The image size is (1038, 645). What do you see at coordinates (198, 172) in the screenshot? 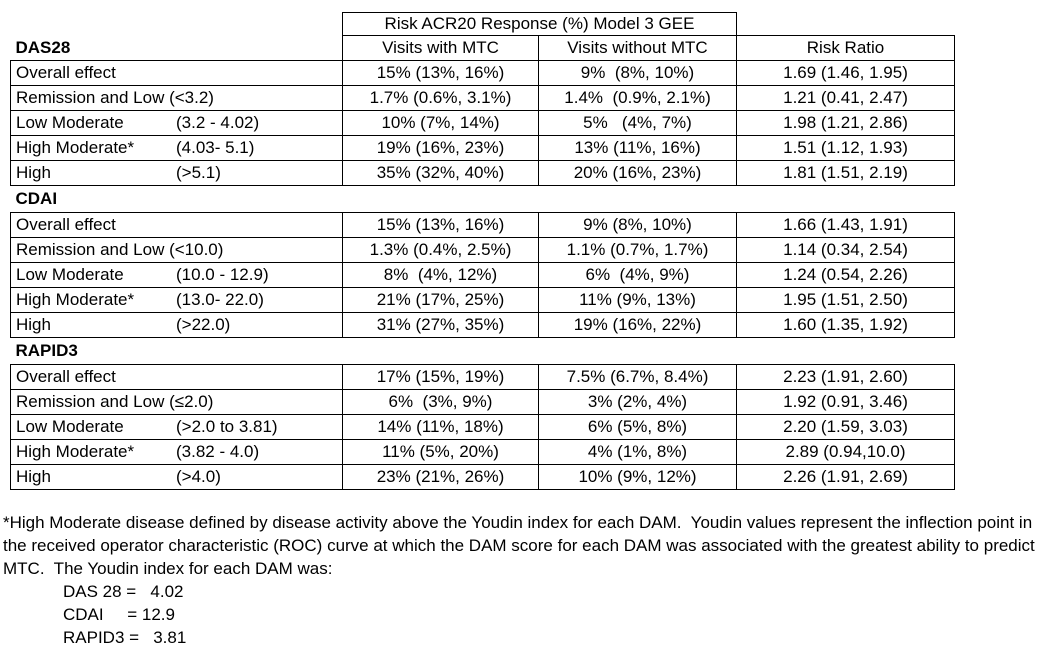
I see `row-range: (>5.1)` at bounding box center [198, 172].